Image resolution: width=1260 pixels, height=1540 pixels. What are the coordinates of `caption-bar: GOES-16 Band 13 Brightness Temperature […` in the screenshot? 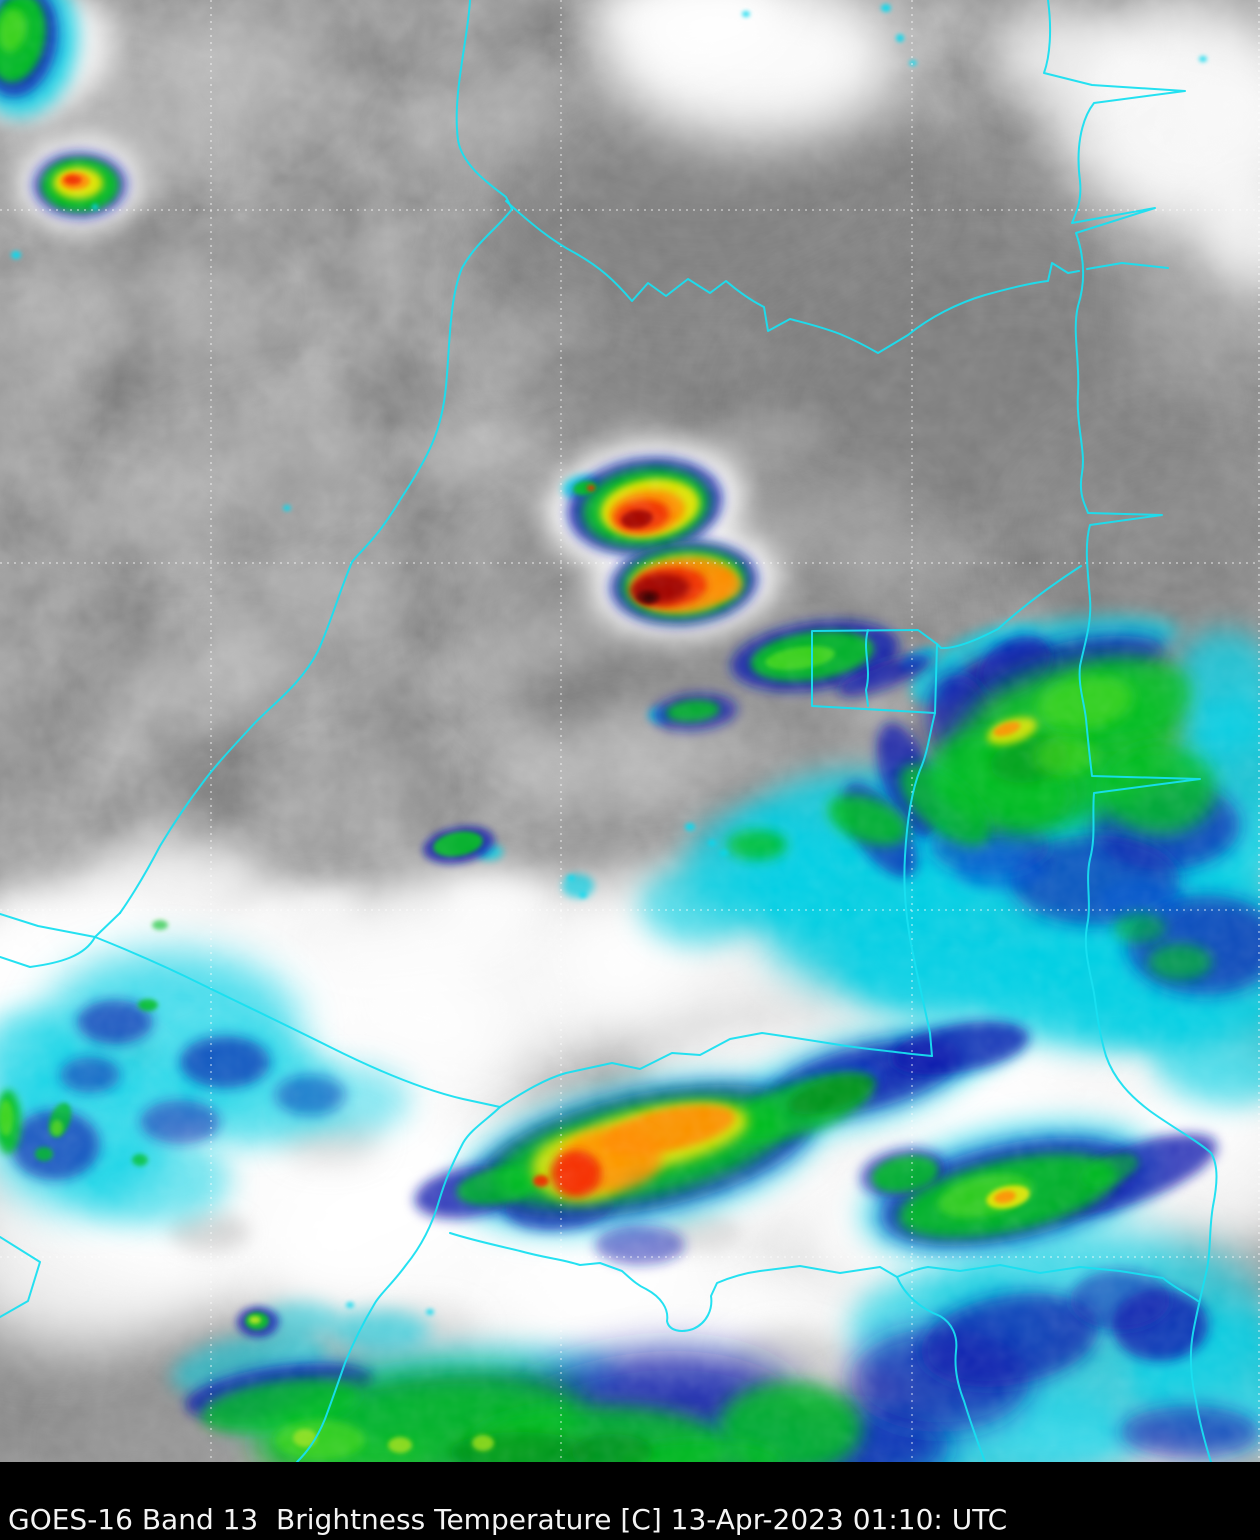 It's located at (630, 1501).